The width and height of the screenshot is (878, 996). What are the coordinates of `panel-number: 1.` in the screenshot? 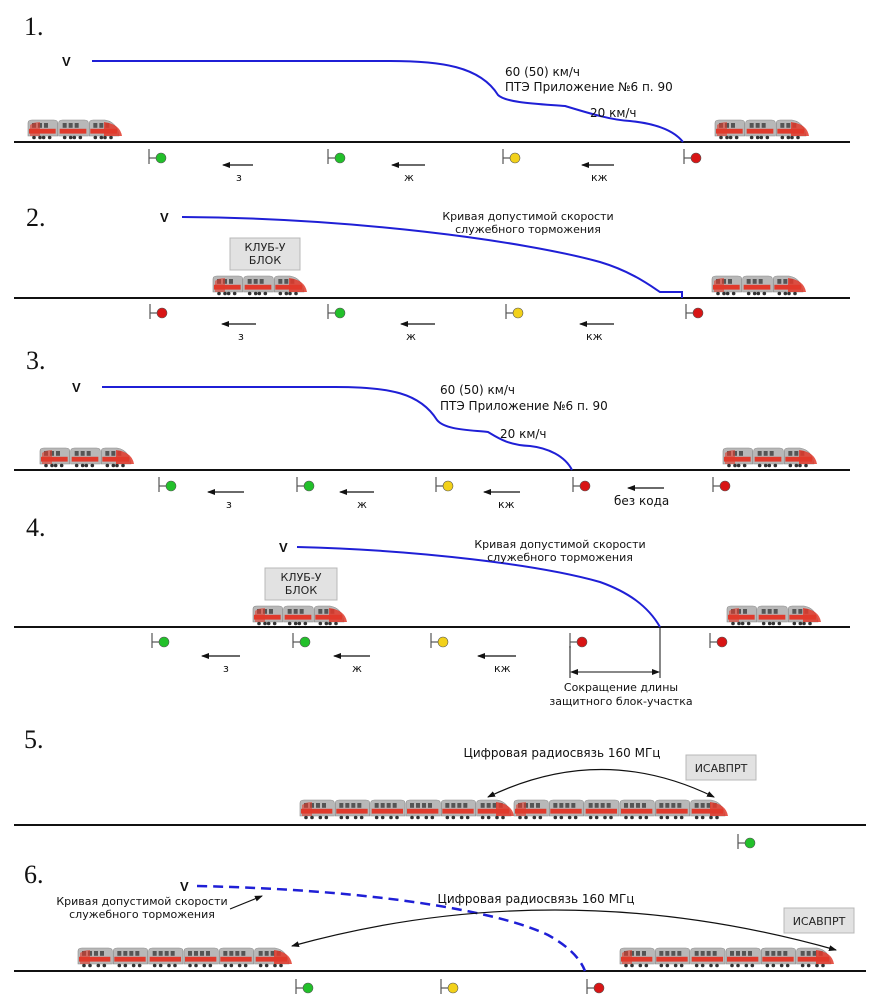 It's located at (34, 26).